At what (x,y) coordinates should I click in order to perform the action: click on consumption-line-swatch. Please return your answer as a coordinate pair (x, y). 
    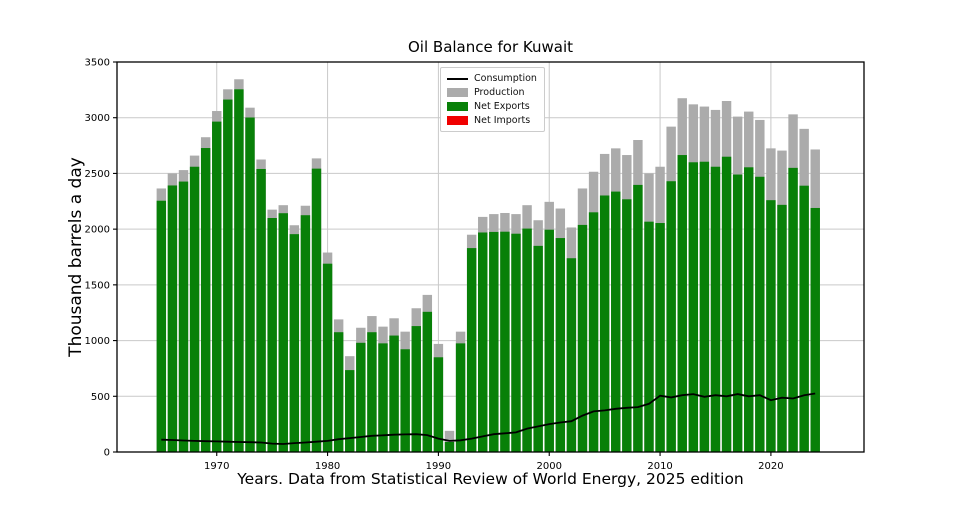
    Looking at the image, I should click on (457, 78).